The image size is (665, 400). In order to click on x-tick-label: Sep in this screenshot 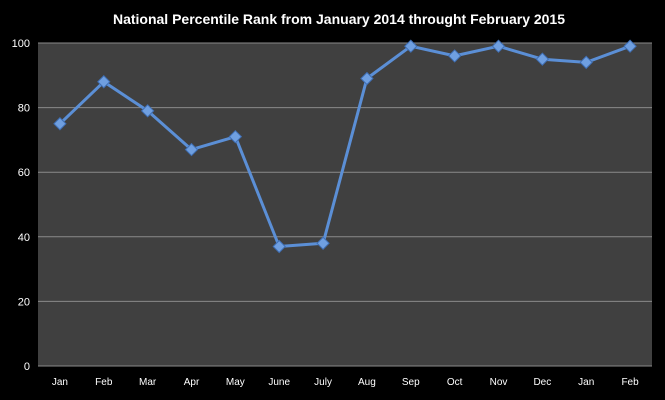, I will do `click(411, 382)`.